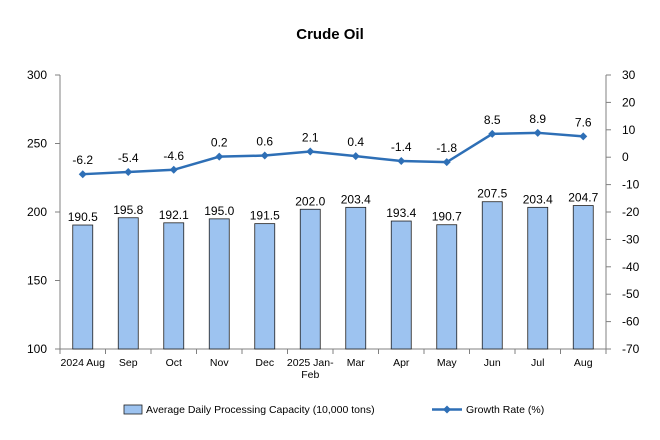  I want to click on x-tick-label: Sep, so click(128, 363).